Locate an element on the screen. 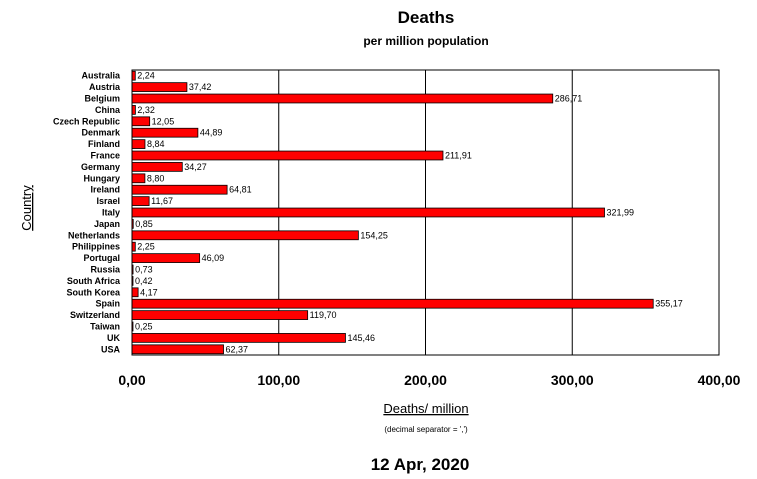 This screenshot has width=757, height=479. data-label: 37,42 is located at coordinates (200, 87).